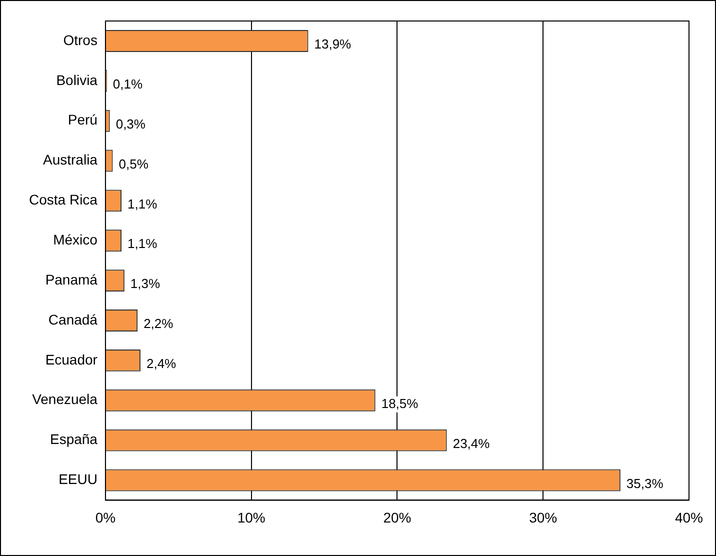 The image size is (716, 556). I want to click on data-label: 2,2%, so click(159, 324).